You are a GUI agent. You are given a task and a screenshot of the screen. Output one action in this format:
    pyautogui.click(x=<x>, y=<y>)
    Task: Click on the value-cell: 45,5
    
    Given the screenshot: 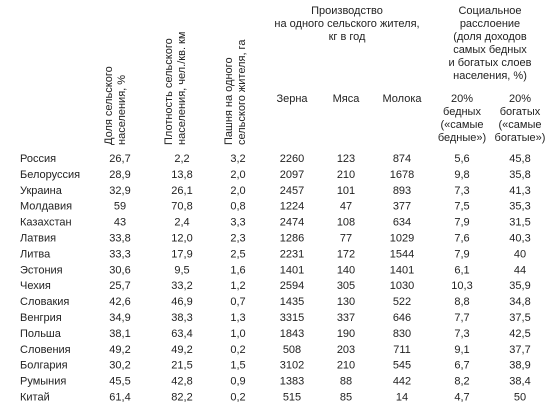 What is the action you would take?
    pyautogui.click(x=119, y=382)
    